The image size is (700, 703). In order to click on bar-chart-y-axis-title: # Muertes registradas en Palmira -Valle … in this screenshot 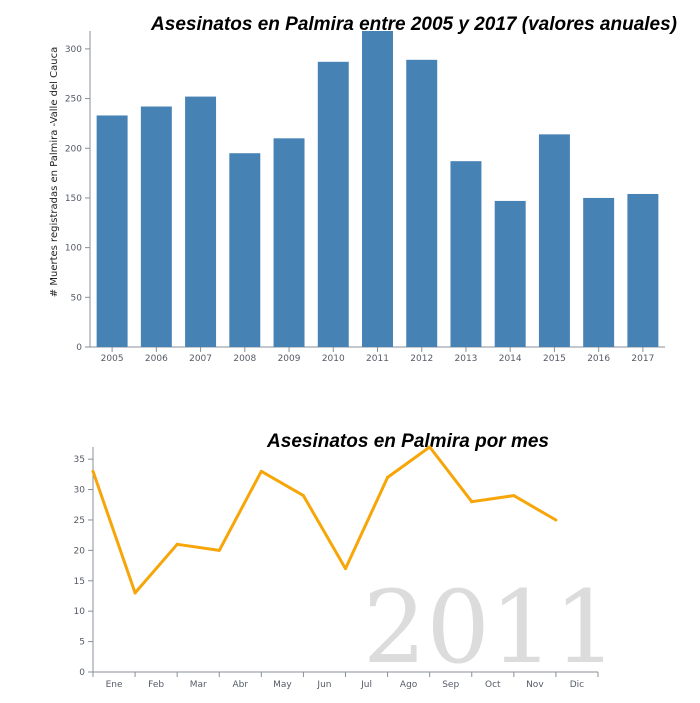, I will do `click(54, 172)`.